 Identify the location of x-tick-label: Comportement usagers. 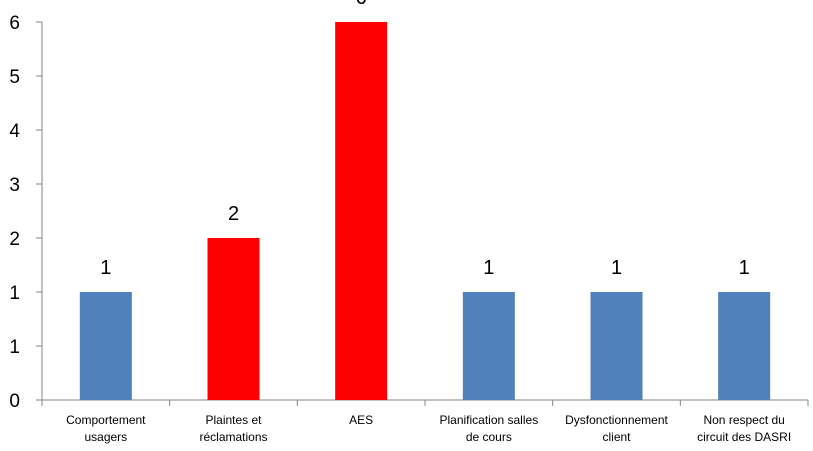
(106, 428).